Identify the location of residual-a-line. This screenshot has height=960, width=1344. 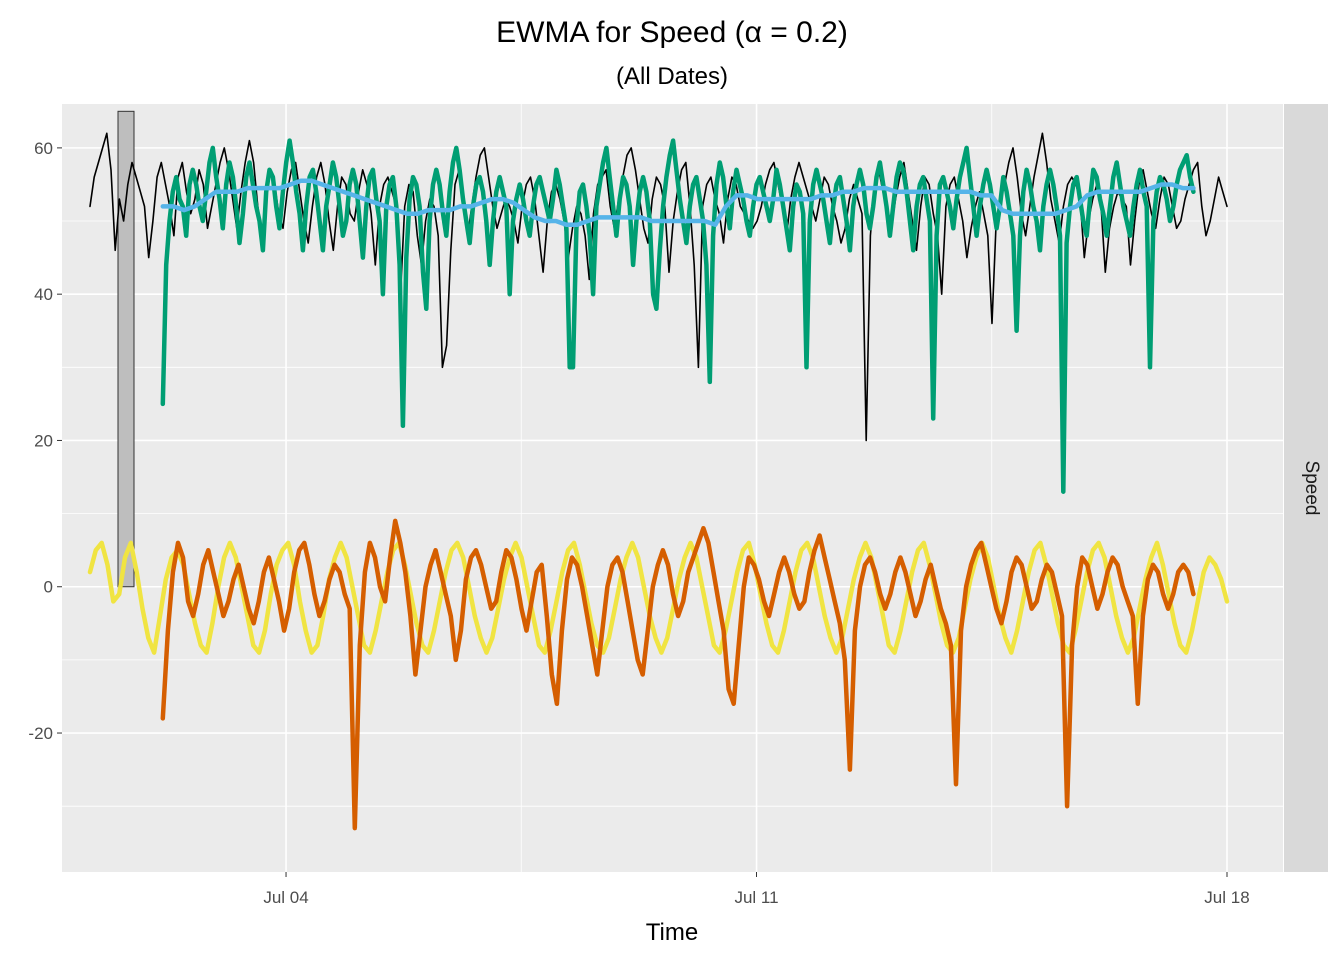
(658, 597).